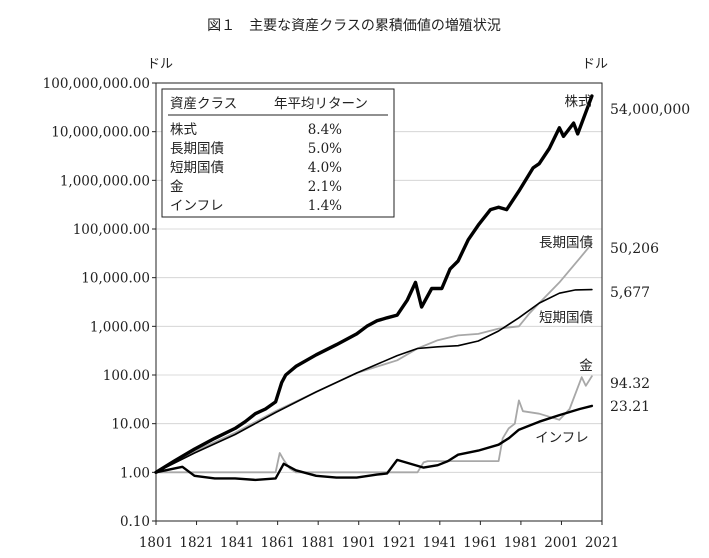 The image size is (709, 558). Describe the element at coordinates (354, 25) in the screenshot. I see `chart-title: 図１ 主要な資産クラスの累積価値の増殖状況` at that location.